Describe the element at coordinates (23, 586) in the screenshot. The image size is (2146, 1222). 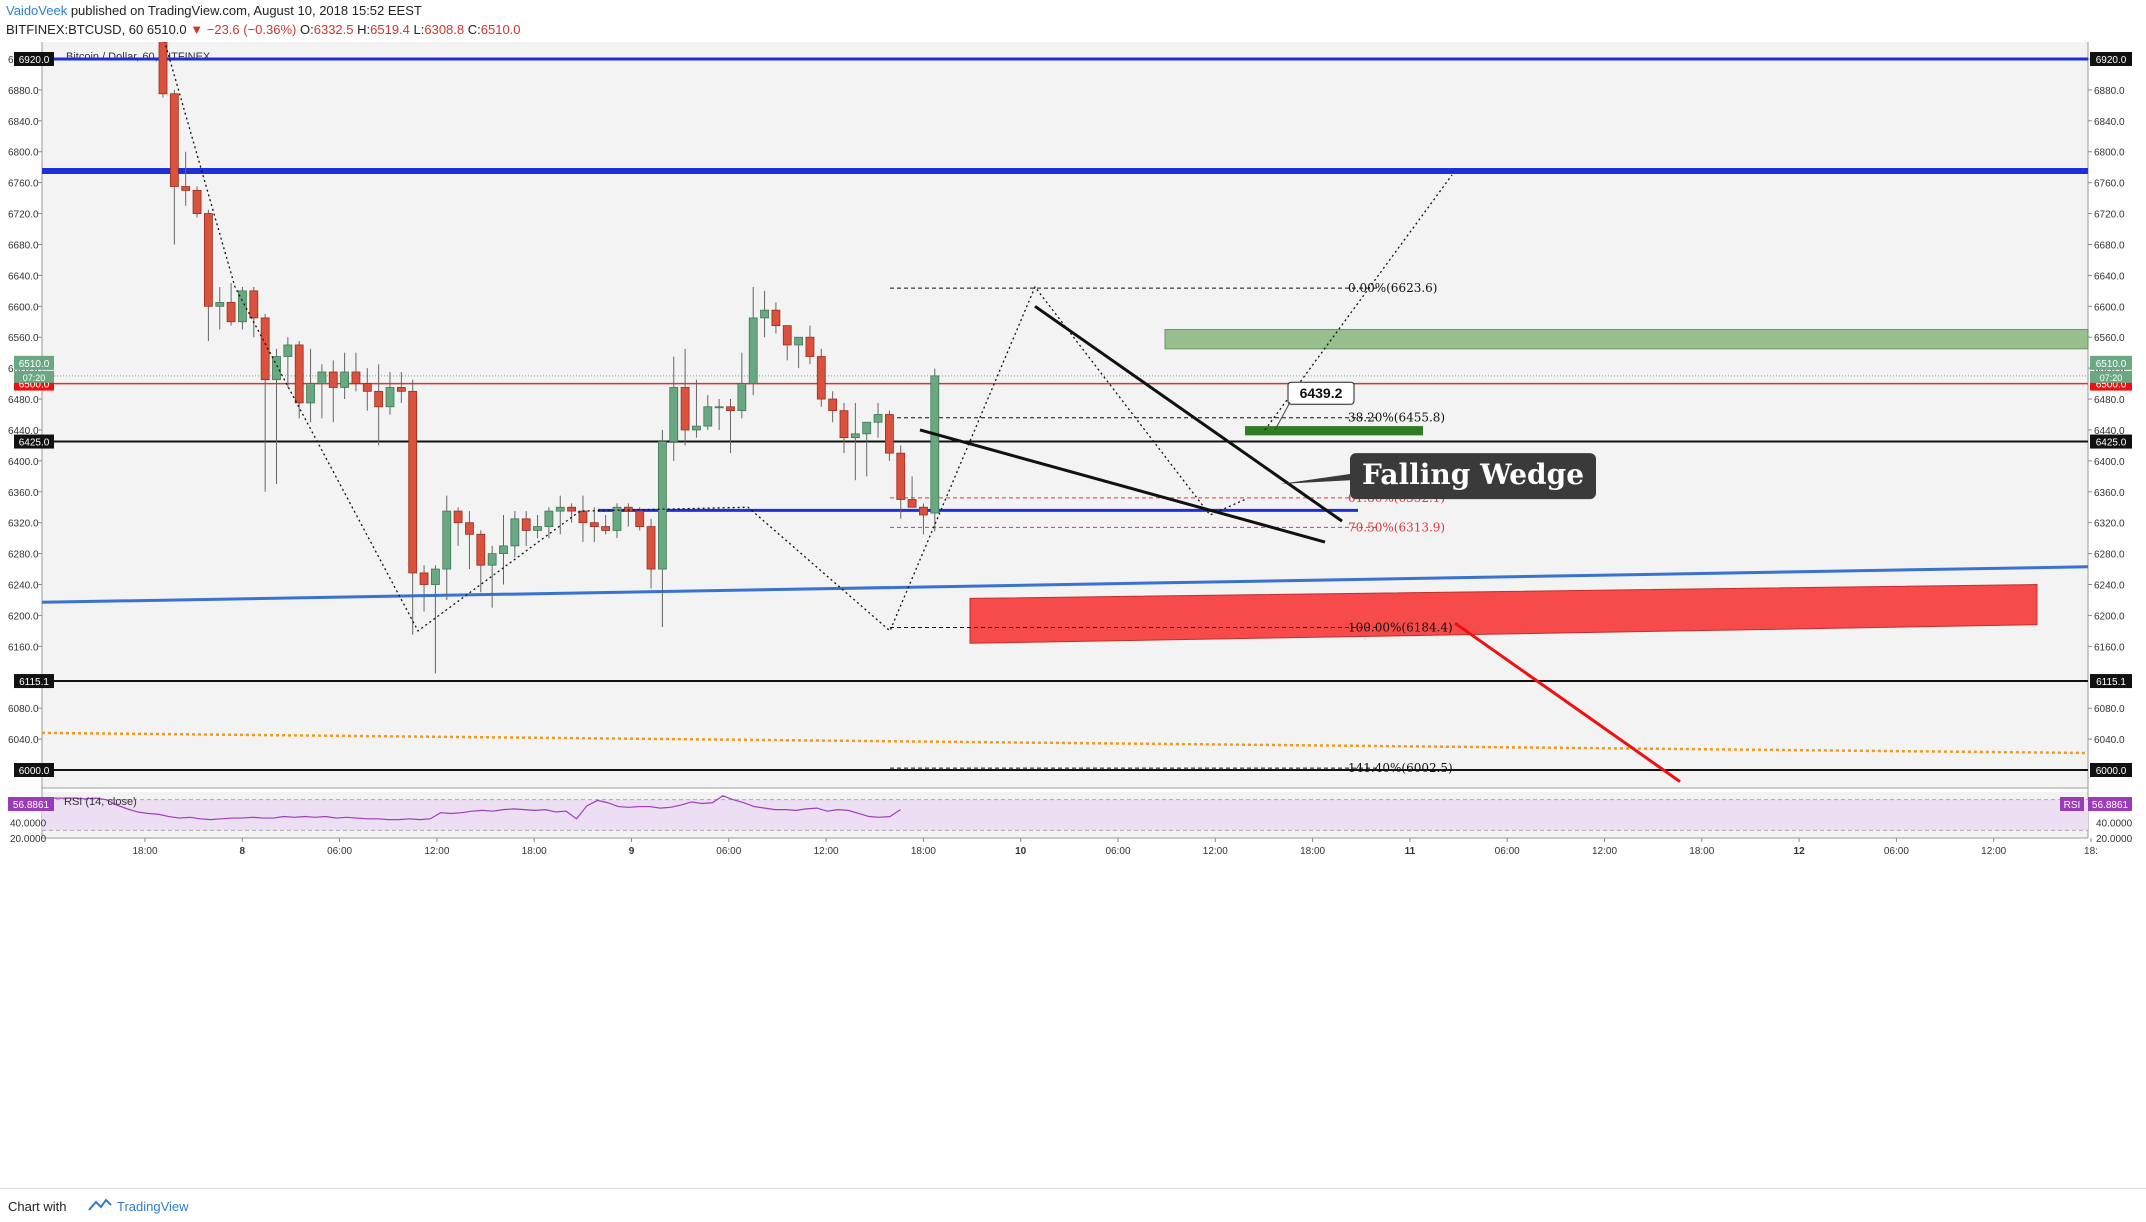
I see `y-tick-label-left: 6240.0` at that location.